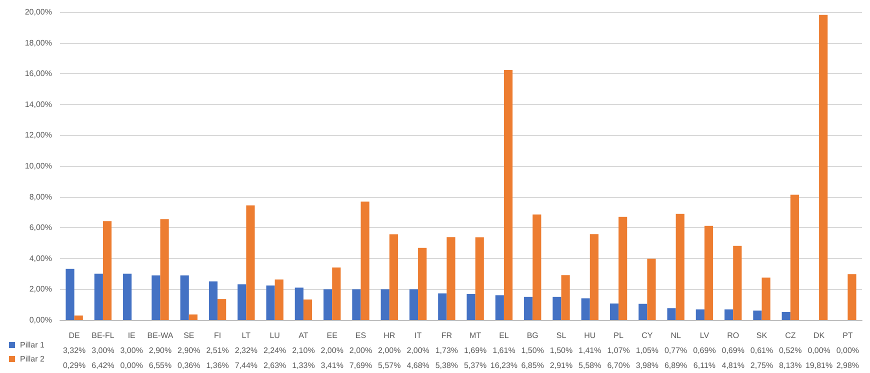 This screenshot has width=870, height=373. Describe the element at coordinates (790, 335) in the screenshot. I see `x-tick-label: CZ` at that location.